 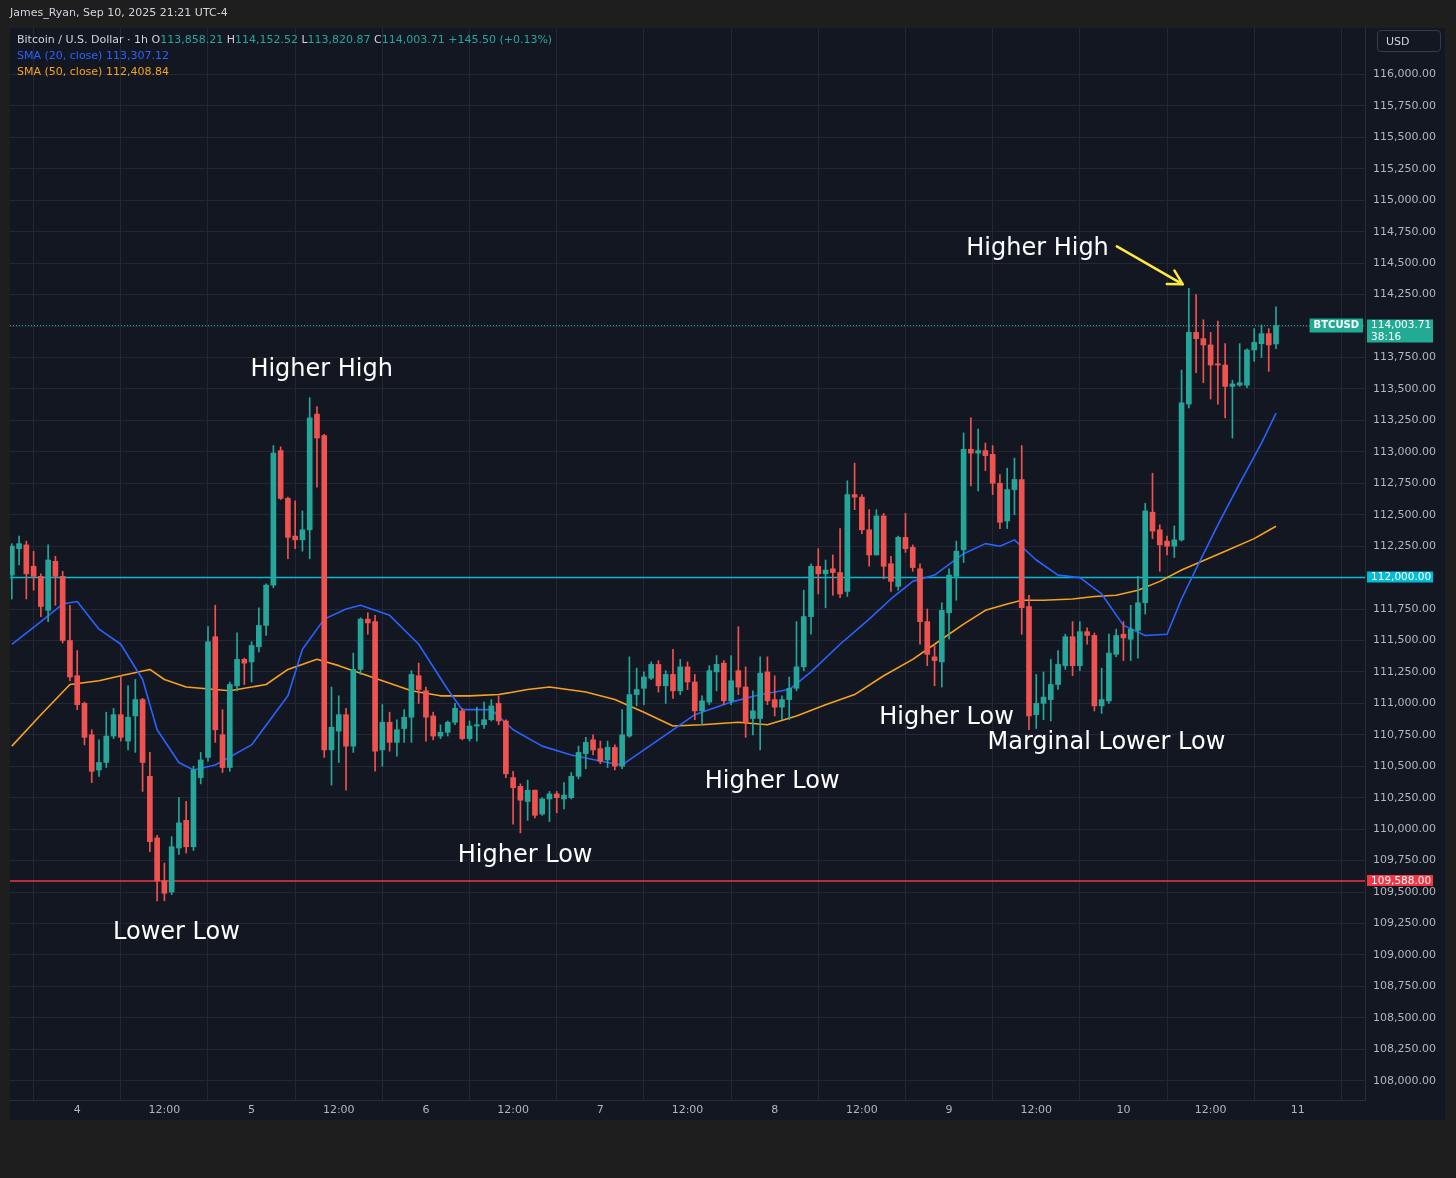 I want to click on x-tick-label: 8, so click(x=775, y=1110).